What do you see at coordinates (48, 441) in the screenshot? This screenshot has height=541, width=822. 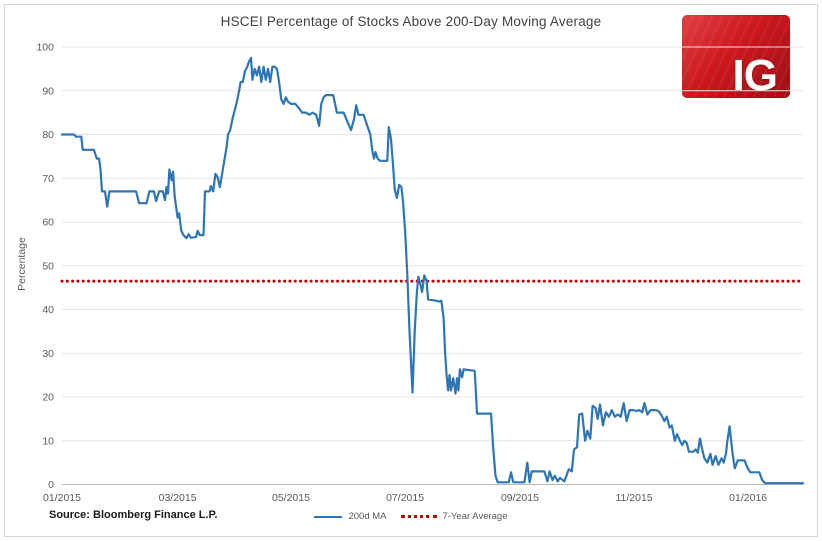 I see `svg-text: 10` at bounding box center [48, 441].